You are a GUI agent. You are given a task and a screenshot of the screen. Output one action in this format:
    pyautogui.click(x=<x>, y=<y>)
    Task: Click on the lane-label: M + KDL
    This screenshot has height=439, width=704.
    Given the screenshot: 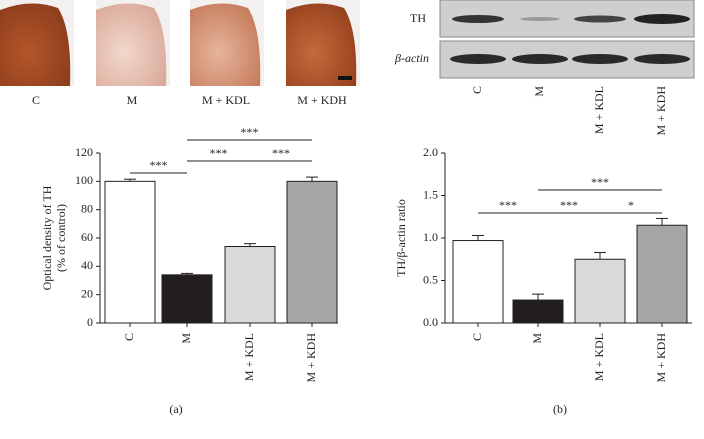 What is the action you would take?
    pyautogui.click(x=599, y=110)
    